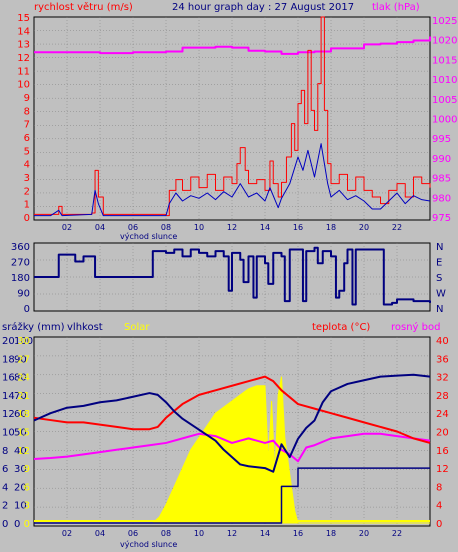  Describe the element at coordinates (27, 205) in the screenshot. I see `wind-speed-tick-label: 1` at that location.